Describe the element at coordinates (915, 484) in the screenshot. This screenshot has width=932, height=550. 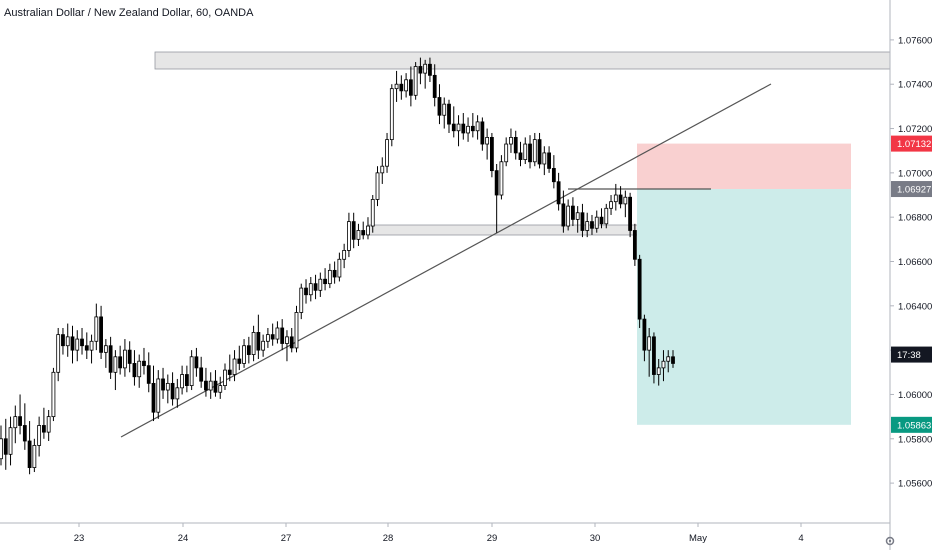
I see `price-tick-label: 1.05600` at that location.